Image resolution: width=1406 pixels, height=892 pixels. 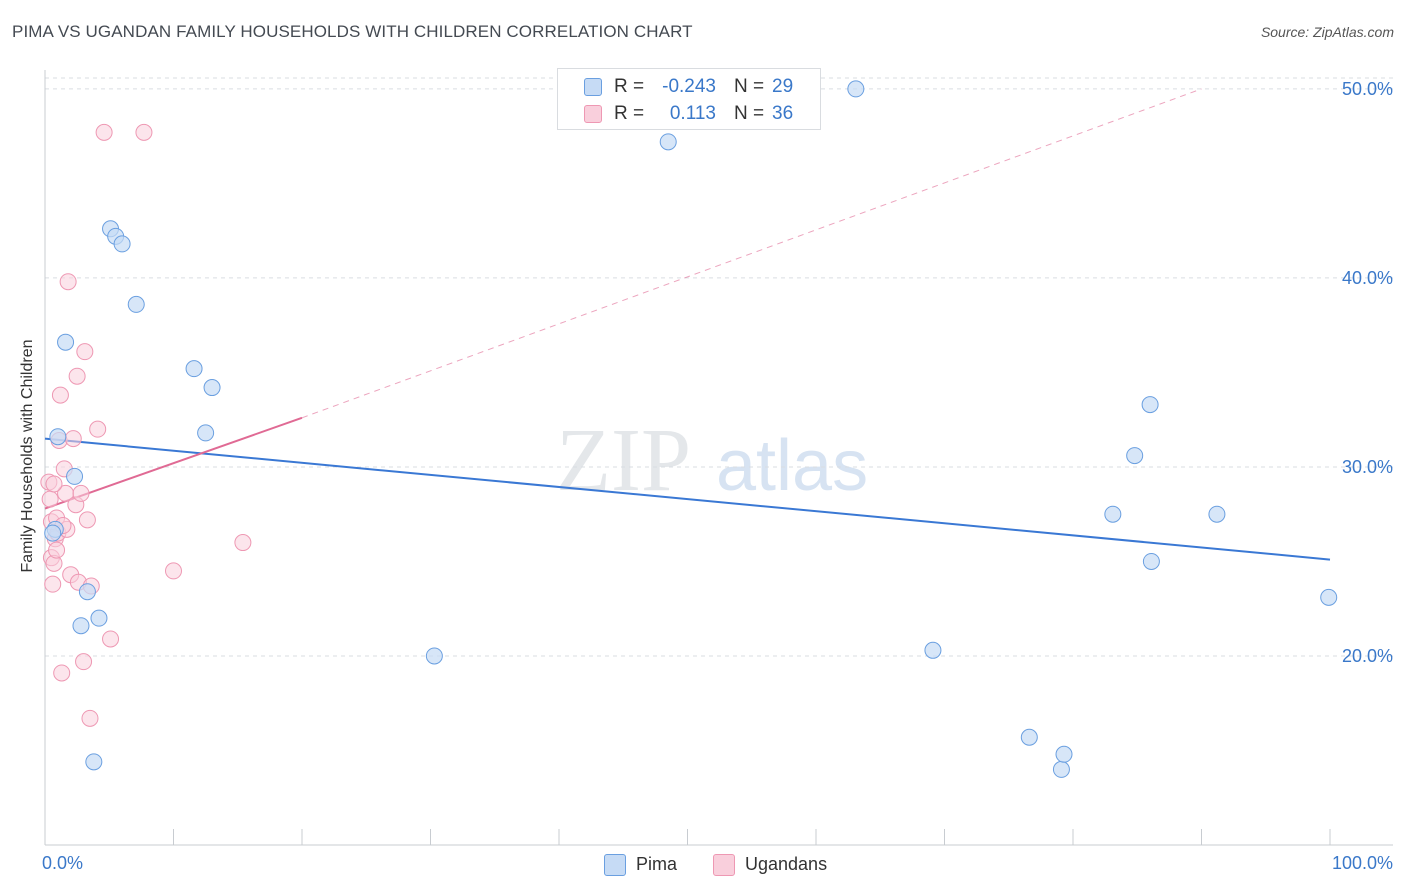 I want to click on legend-row-pima: R = -0.243 N = 29, so click(x=689, y=87).